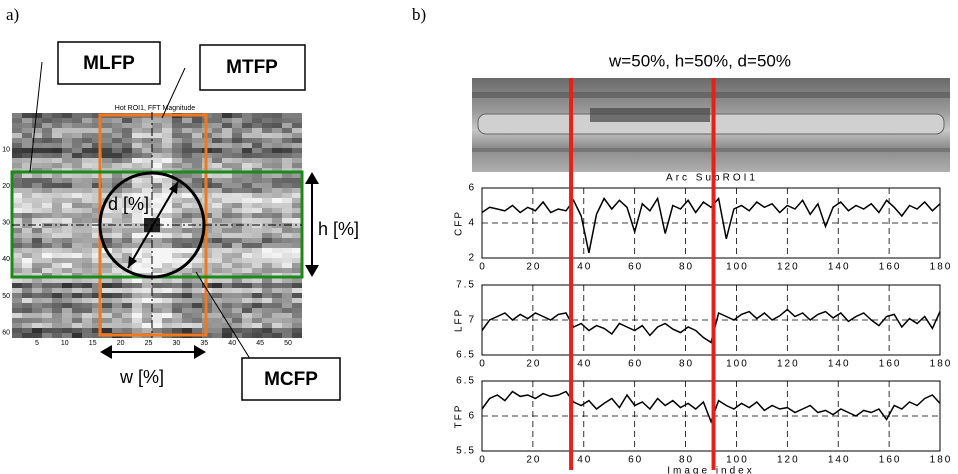 The height and width of the screenshot is (474, 958). I want to click on image-y-tick-label: 20, so click(6, 186).